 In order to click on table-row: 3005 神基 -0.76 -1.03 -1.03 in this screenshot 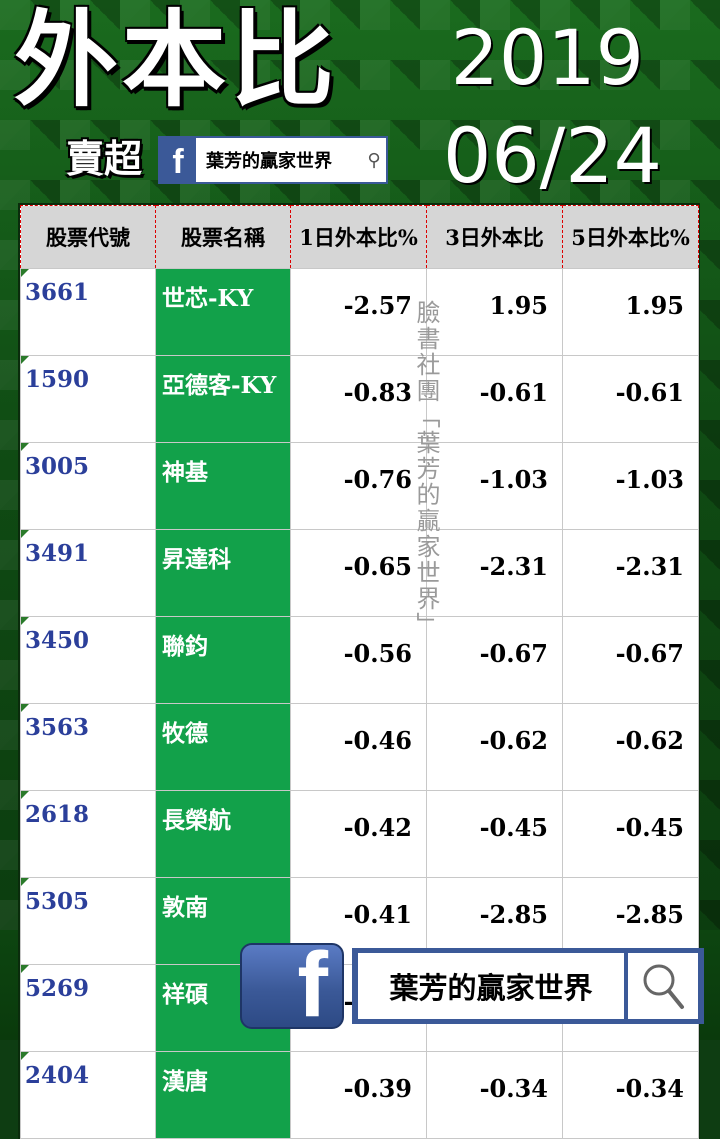, I will do `click(359, 486)`.